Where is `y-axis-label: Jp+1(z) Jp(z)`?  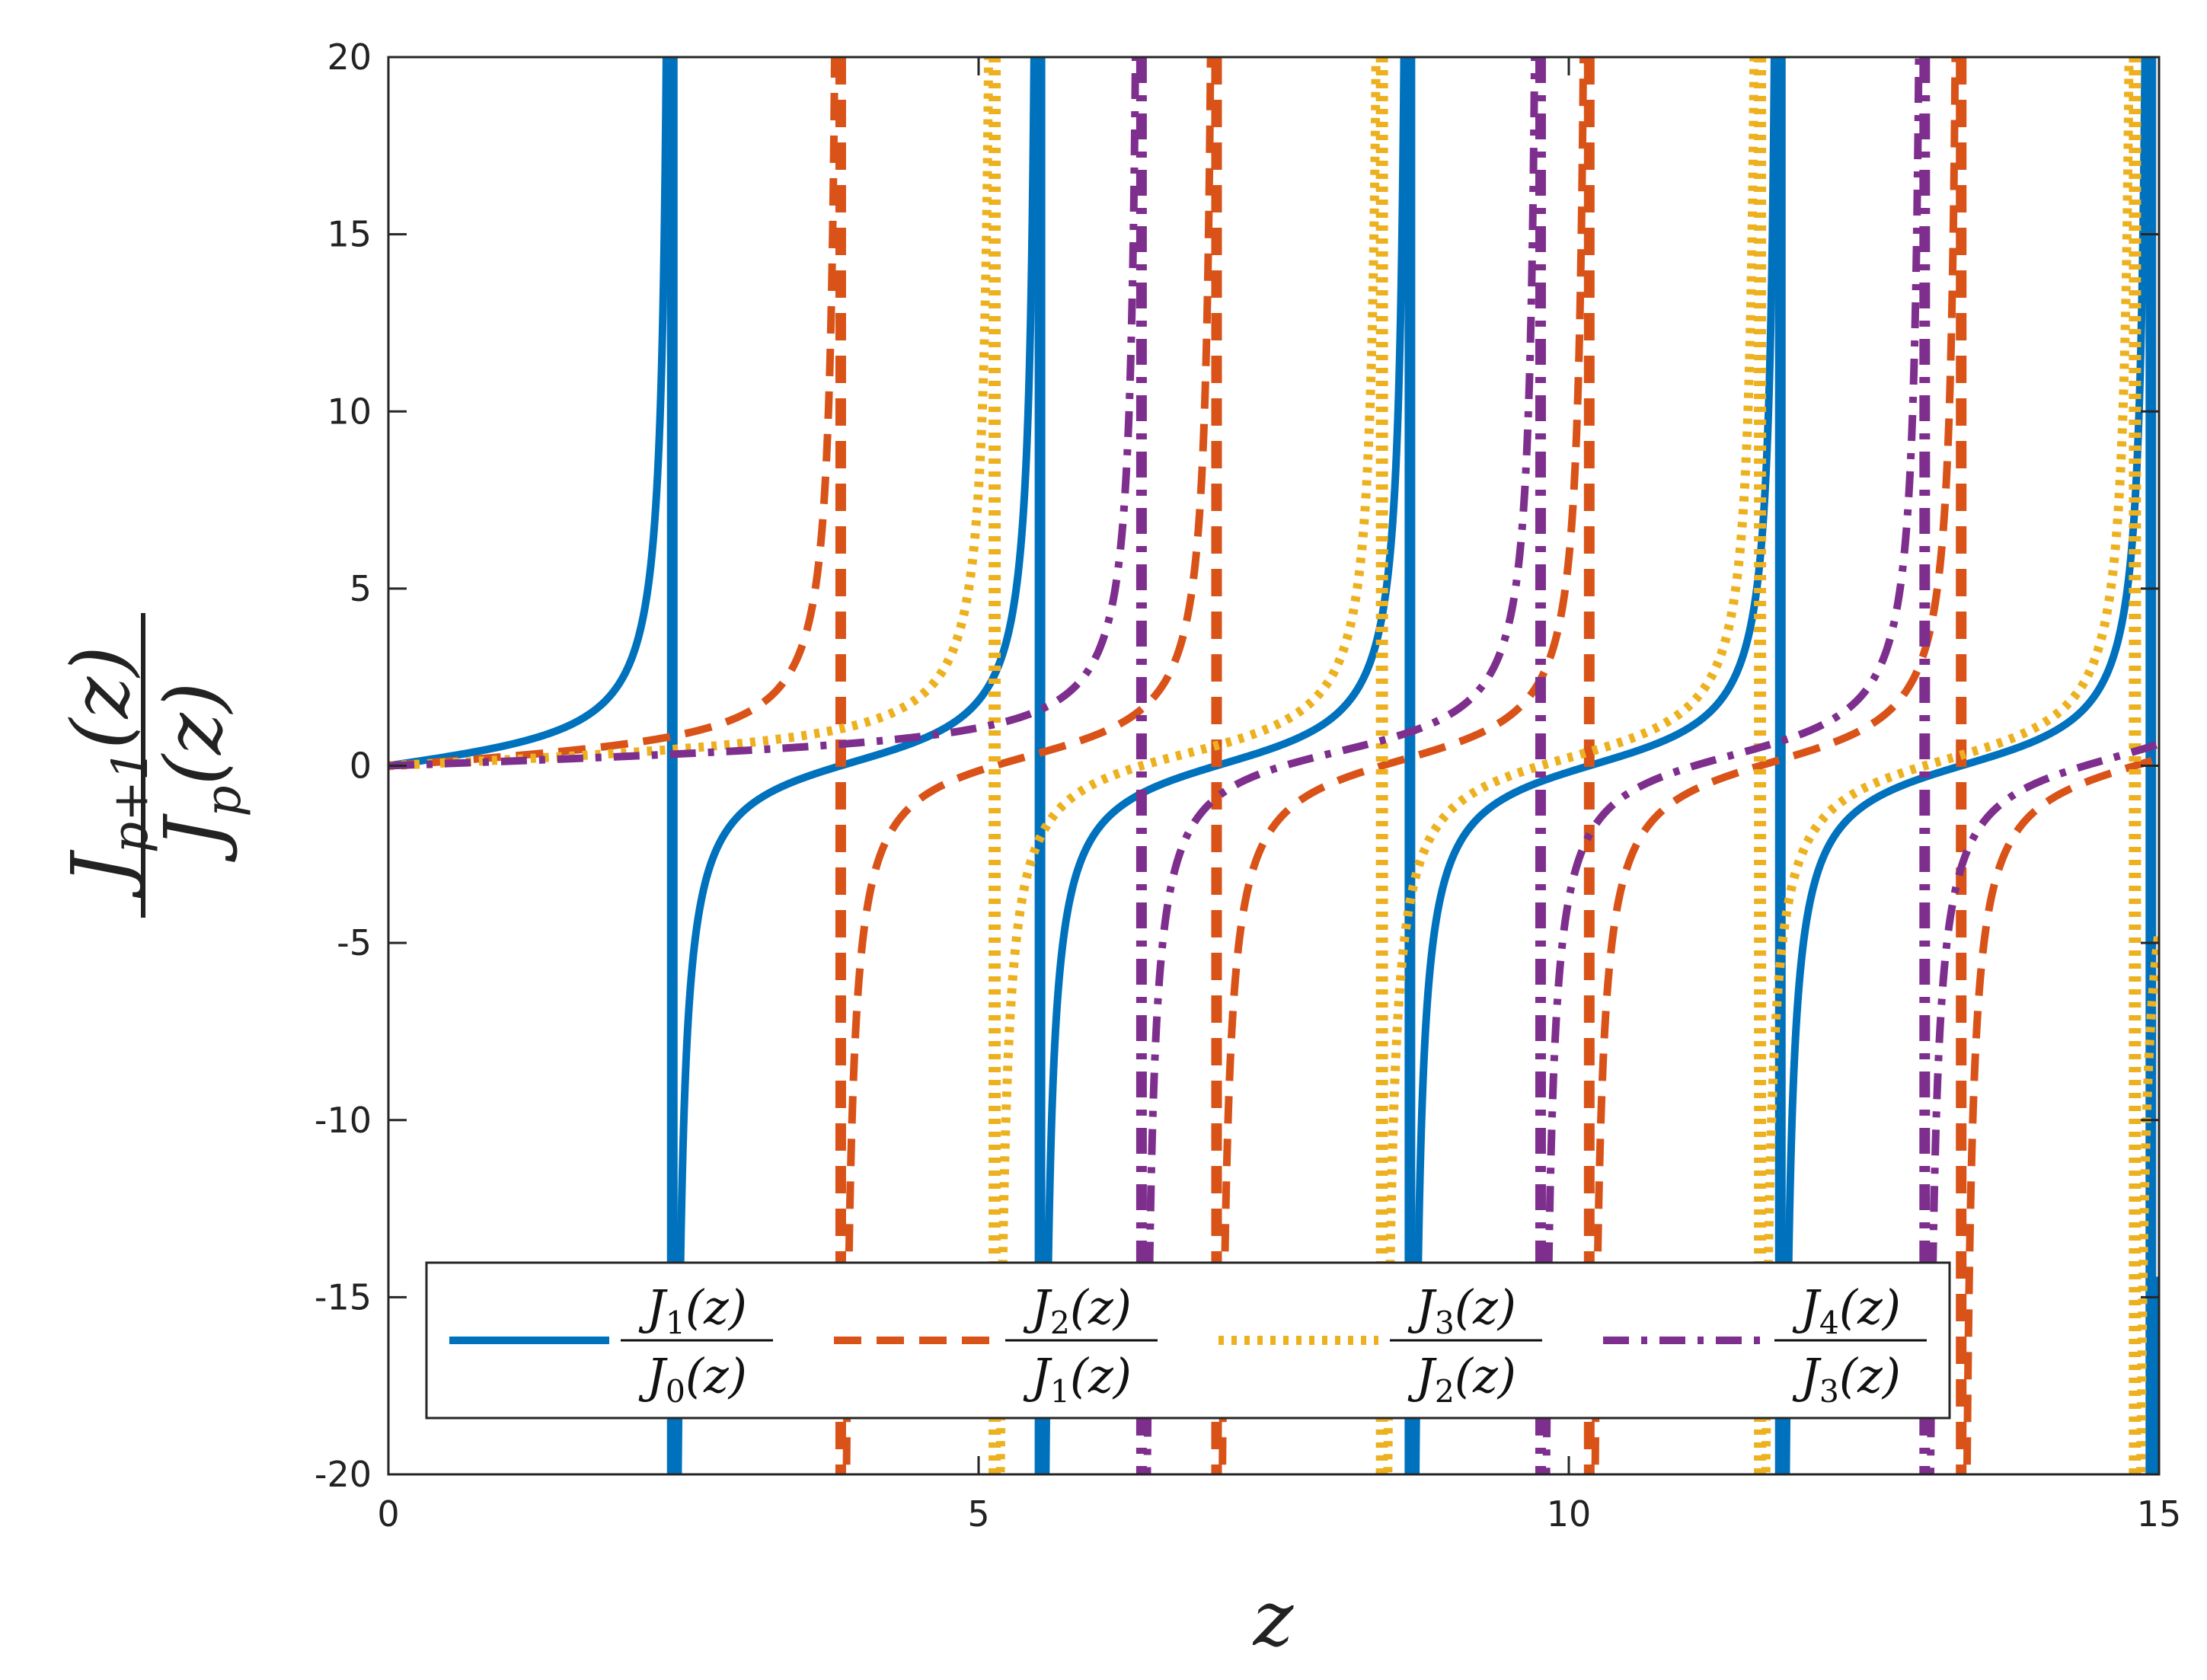
y-axis-label: Jp+1(z) Jp(z) is located at coordinates (153, 765).